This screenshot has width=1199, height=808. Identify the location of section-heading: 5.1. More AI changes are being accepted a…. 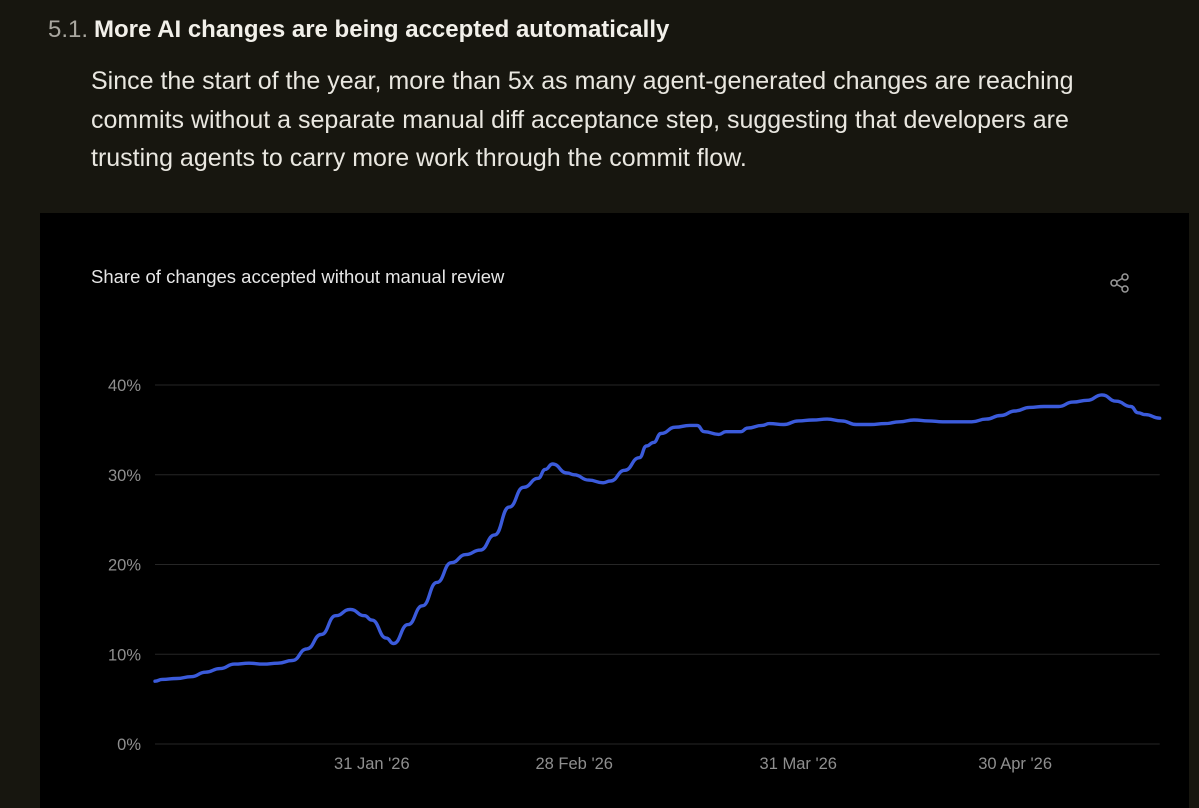
(358, 30).